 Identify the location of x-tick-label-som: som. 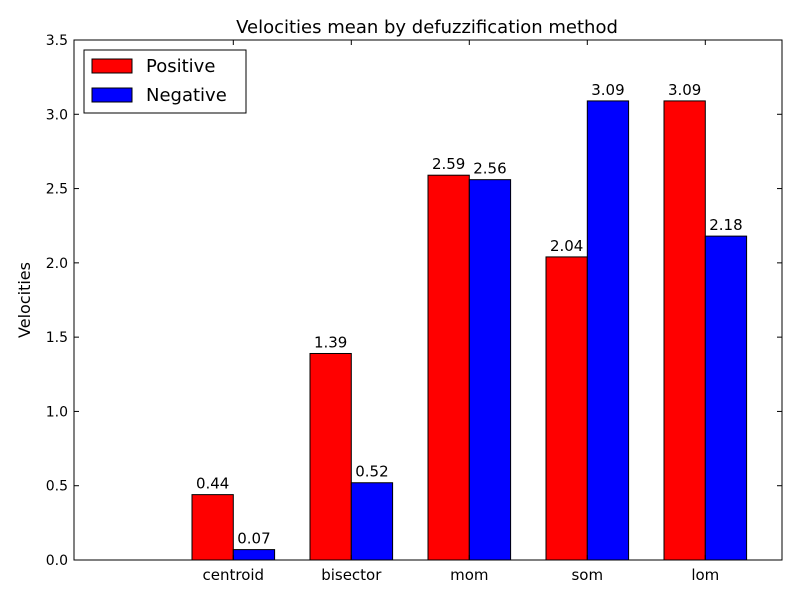
(587, 575).